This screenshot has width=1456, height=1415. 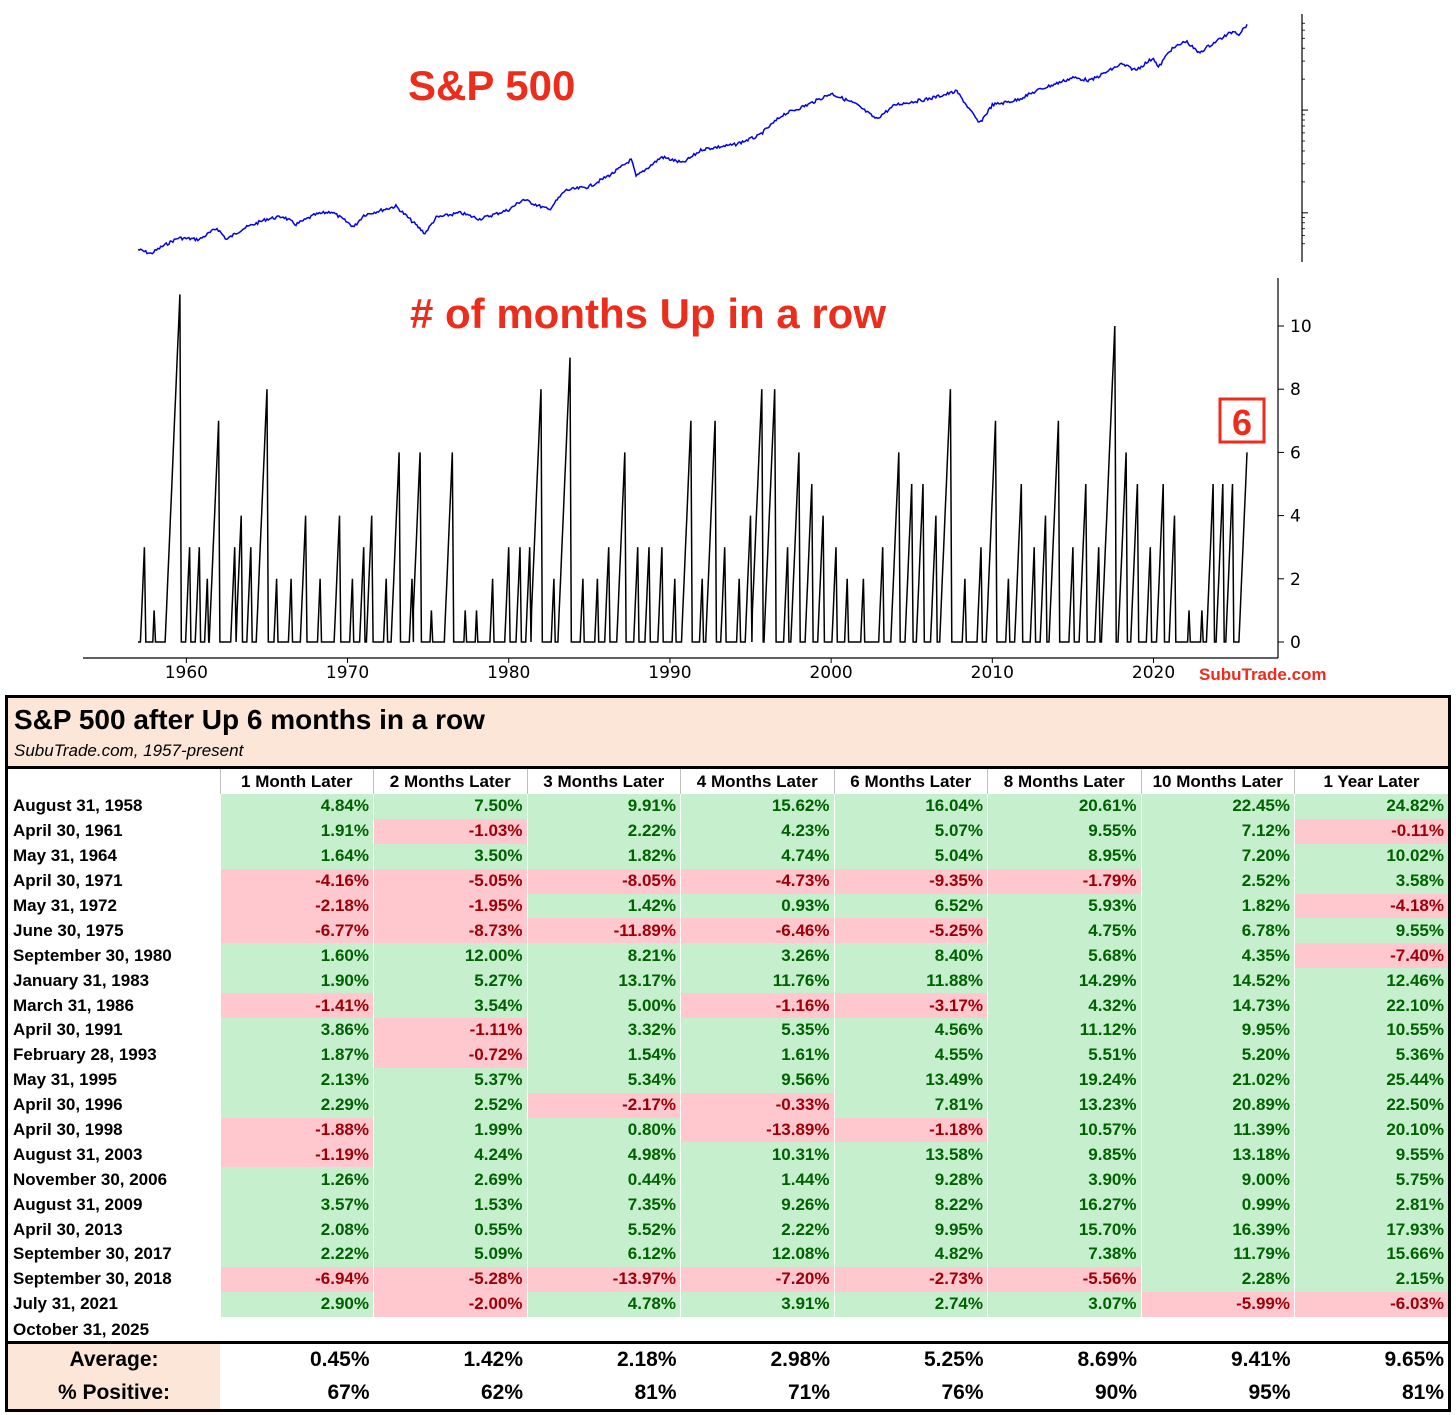 What do you see at coordinates (450, 956) in the screenshot?
I see `return-cell: 12.00%` at bounding box center [450, 956].